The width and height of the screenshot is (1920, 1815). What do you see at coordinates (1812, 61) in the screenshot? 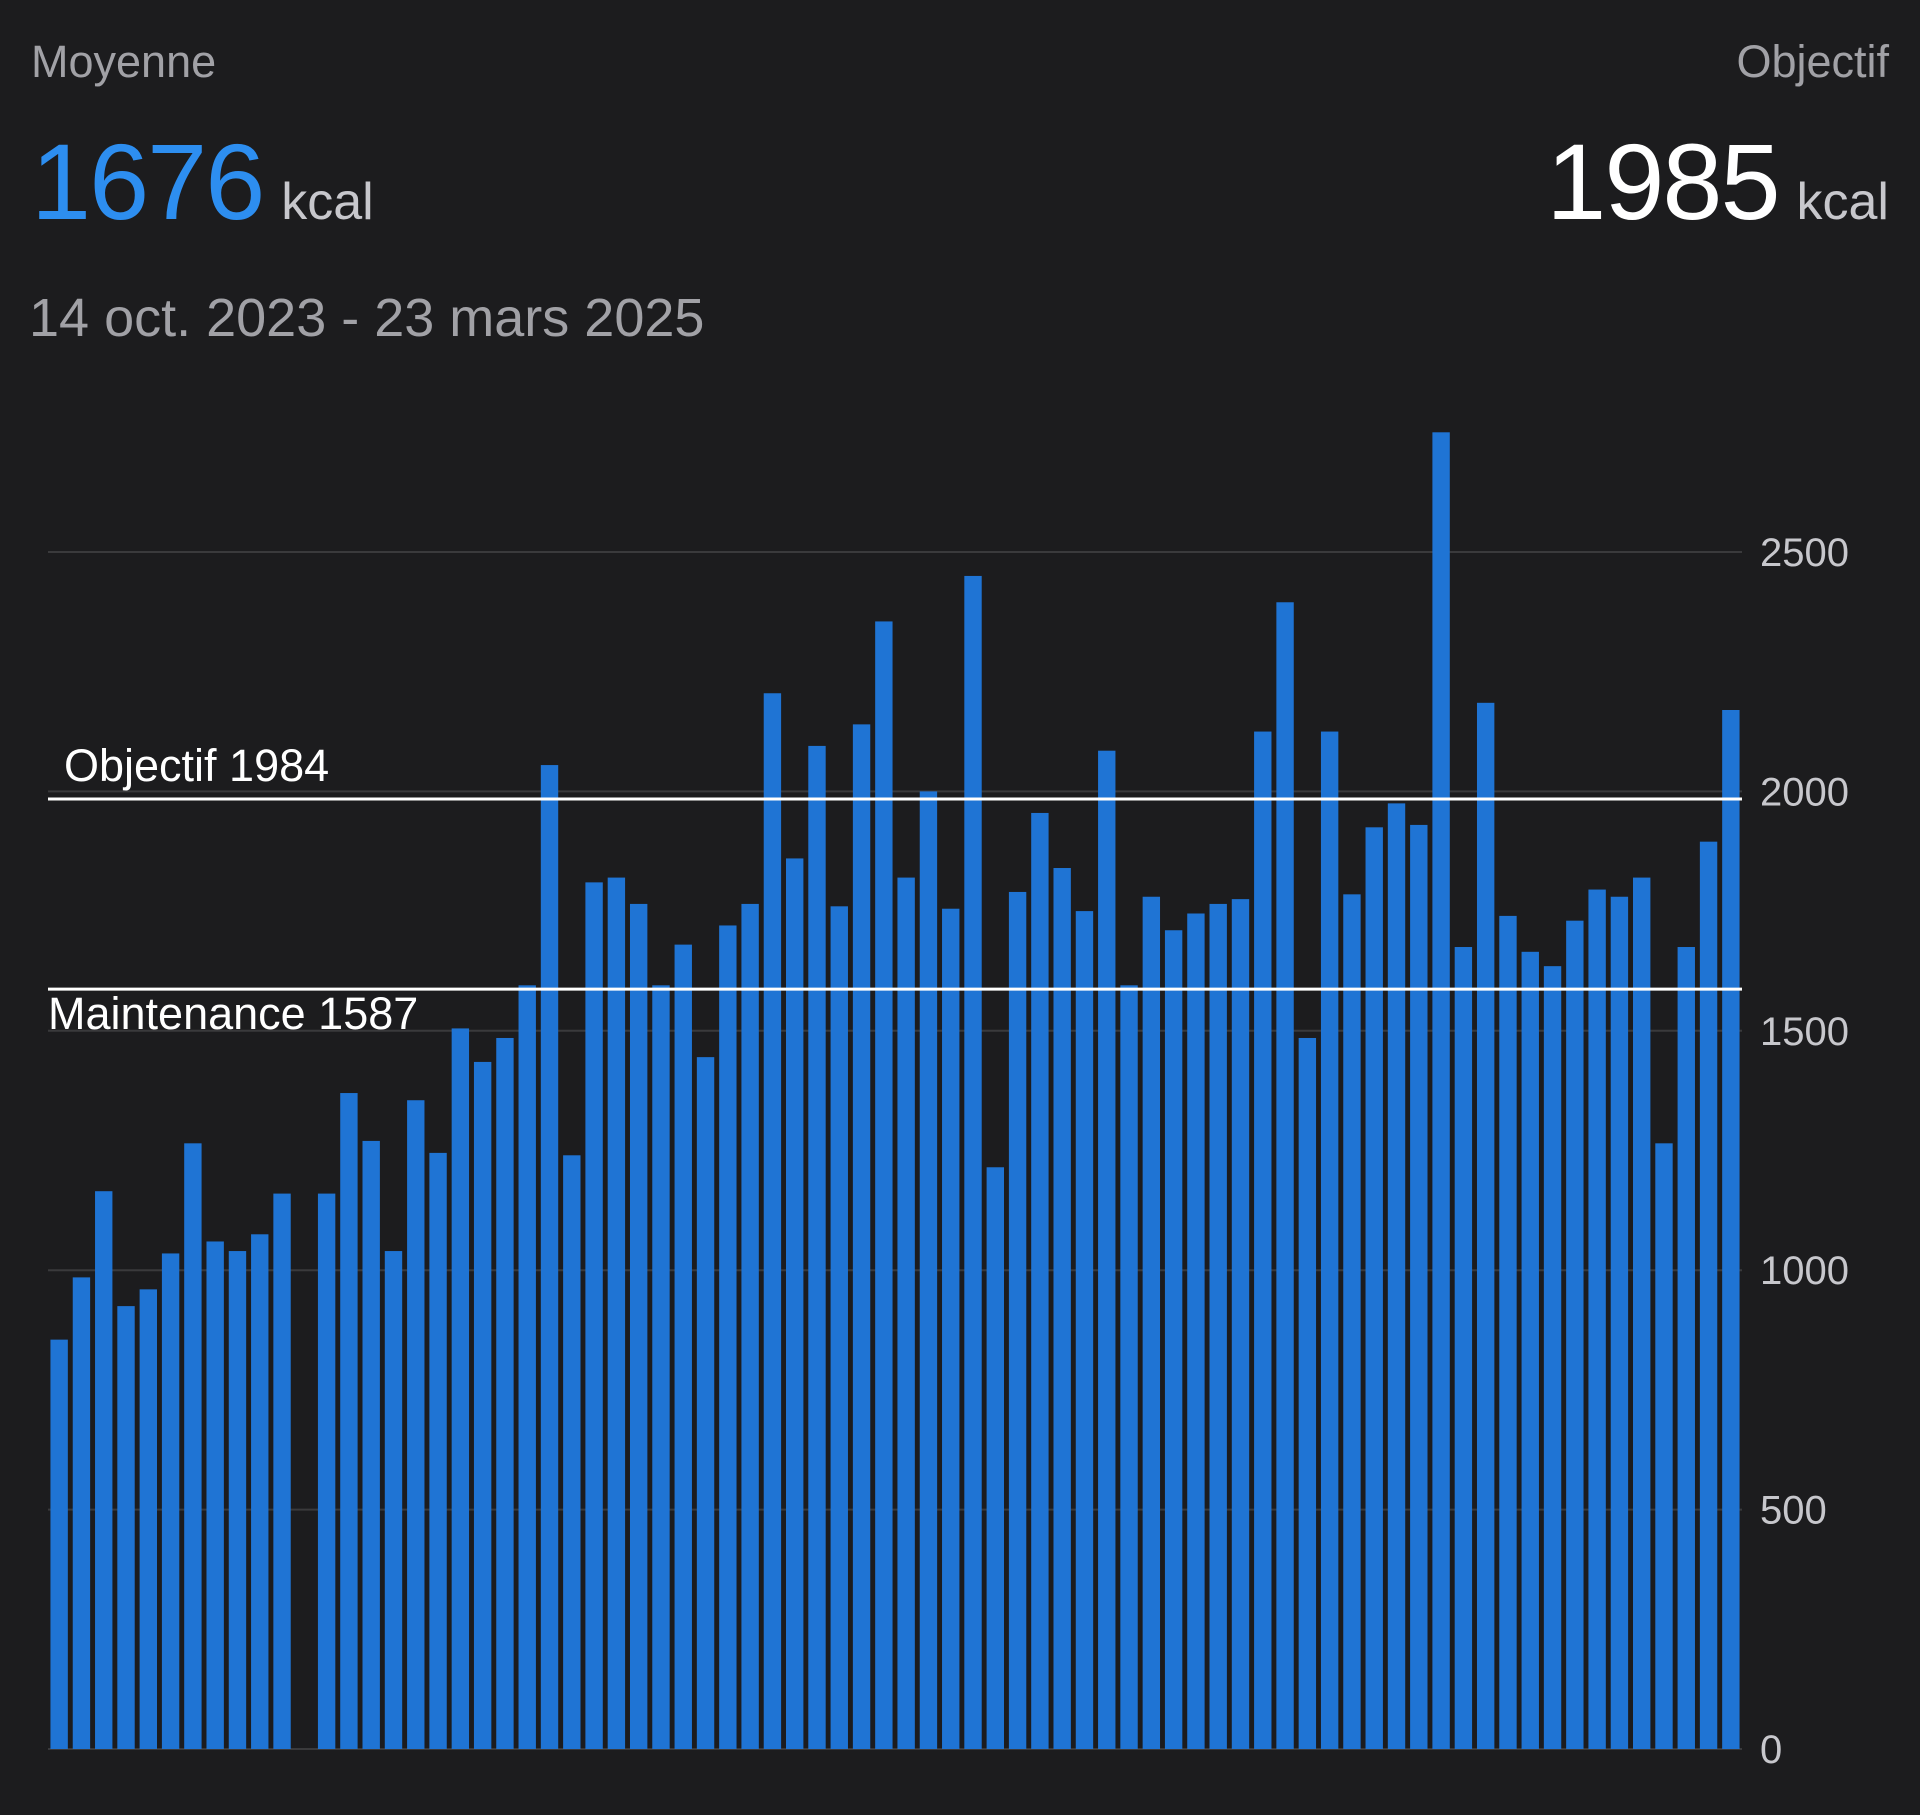
I see `goal-label: Objectif` at bounding box center [1812, 61].